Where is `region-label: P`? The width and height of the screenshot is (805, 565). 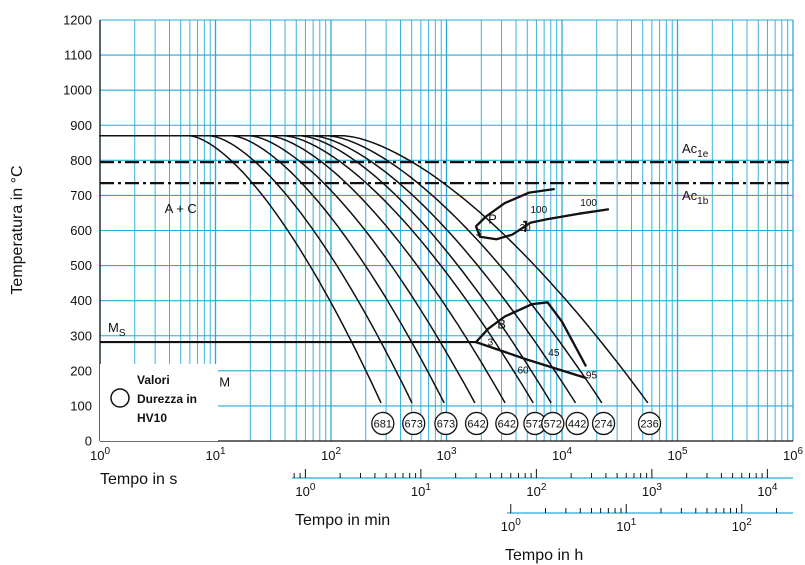
region-label: P is located at coordinates (492, 218).